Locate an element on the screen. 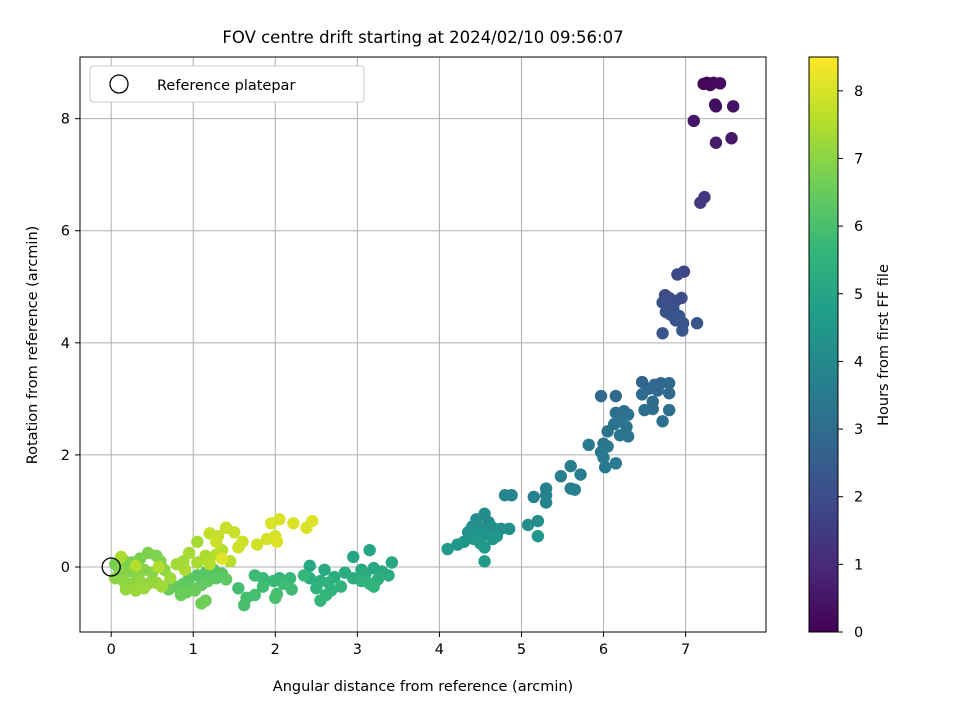 The width and height of the screenshot is (960, 724). reference-platepar-marker is located at coordinates (111, 567).